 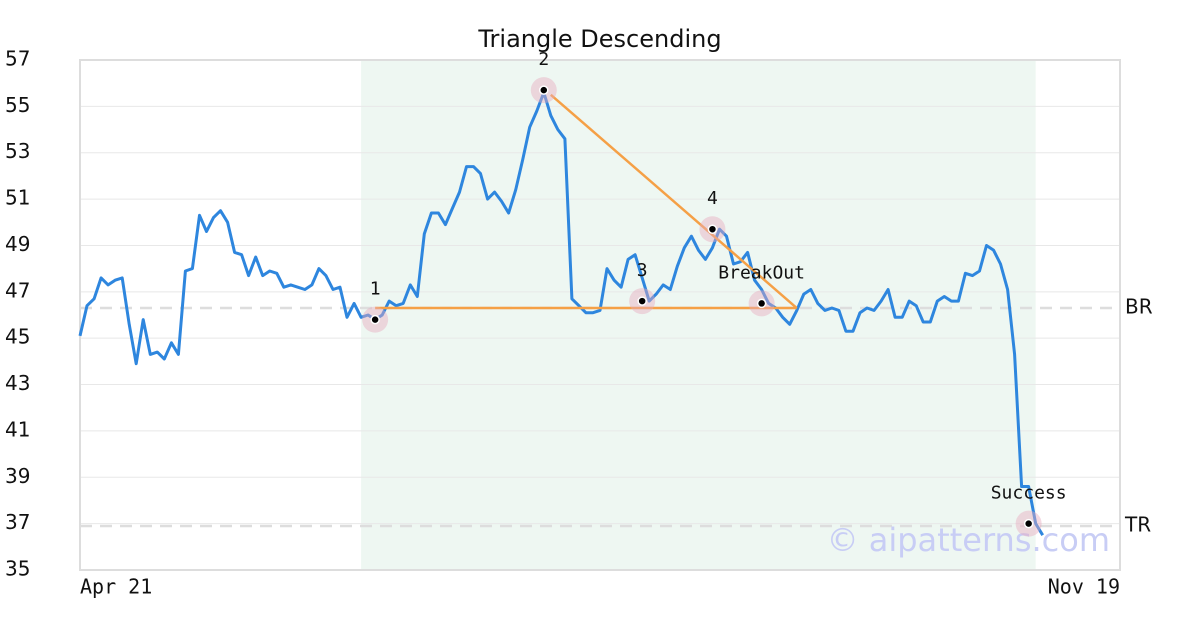 I want to click on y-tick-label: 37, so click(x=17, y=522).